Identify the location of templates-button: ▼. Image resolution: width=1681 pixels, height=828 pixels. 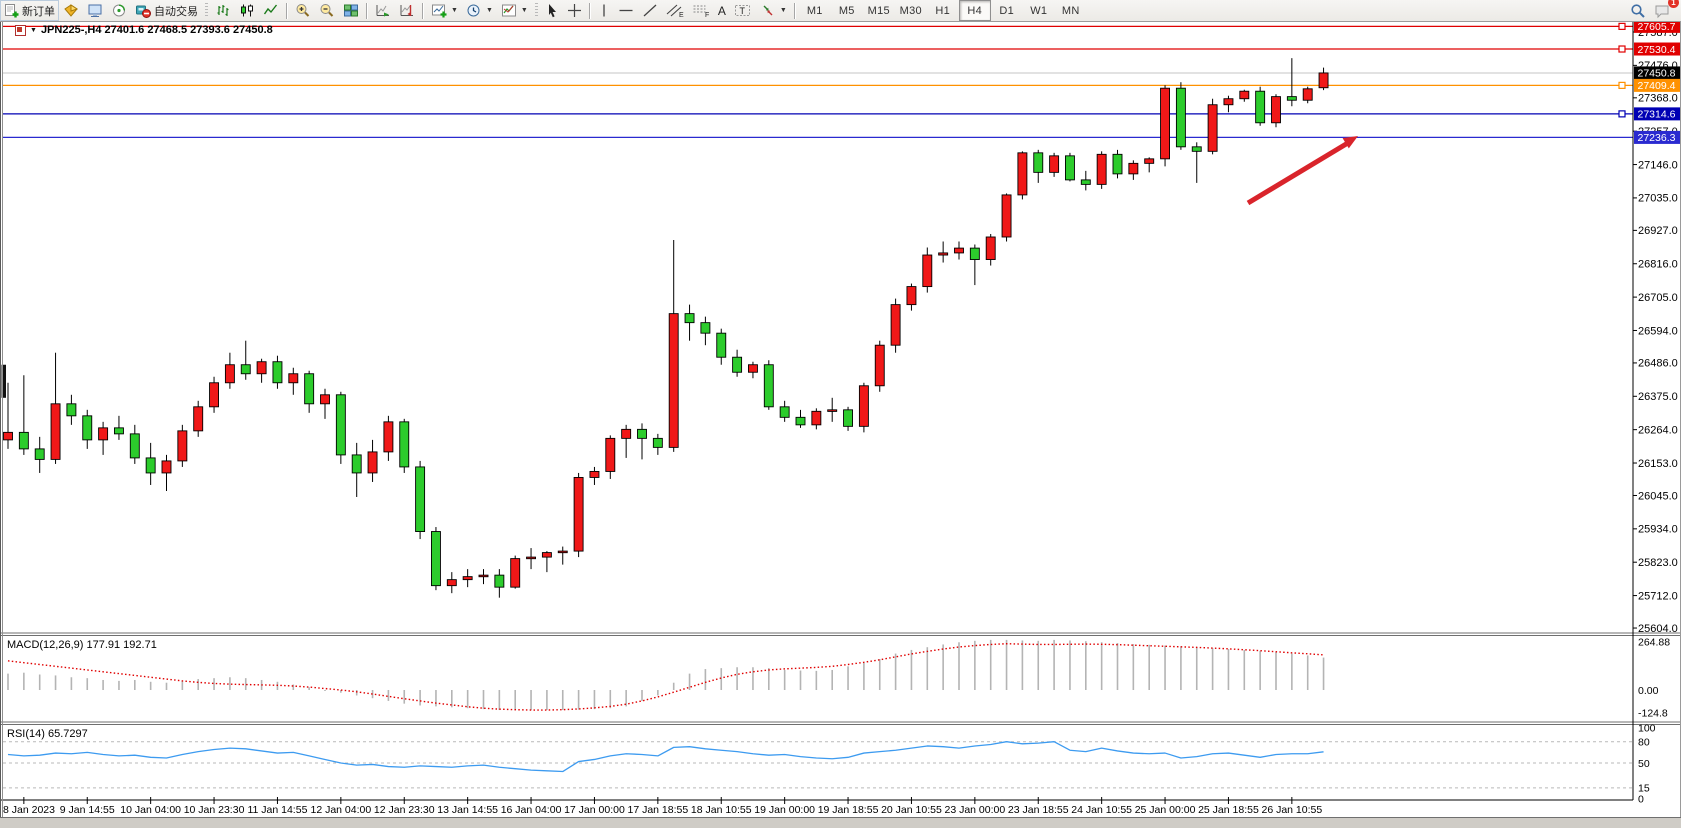
(514, 10).